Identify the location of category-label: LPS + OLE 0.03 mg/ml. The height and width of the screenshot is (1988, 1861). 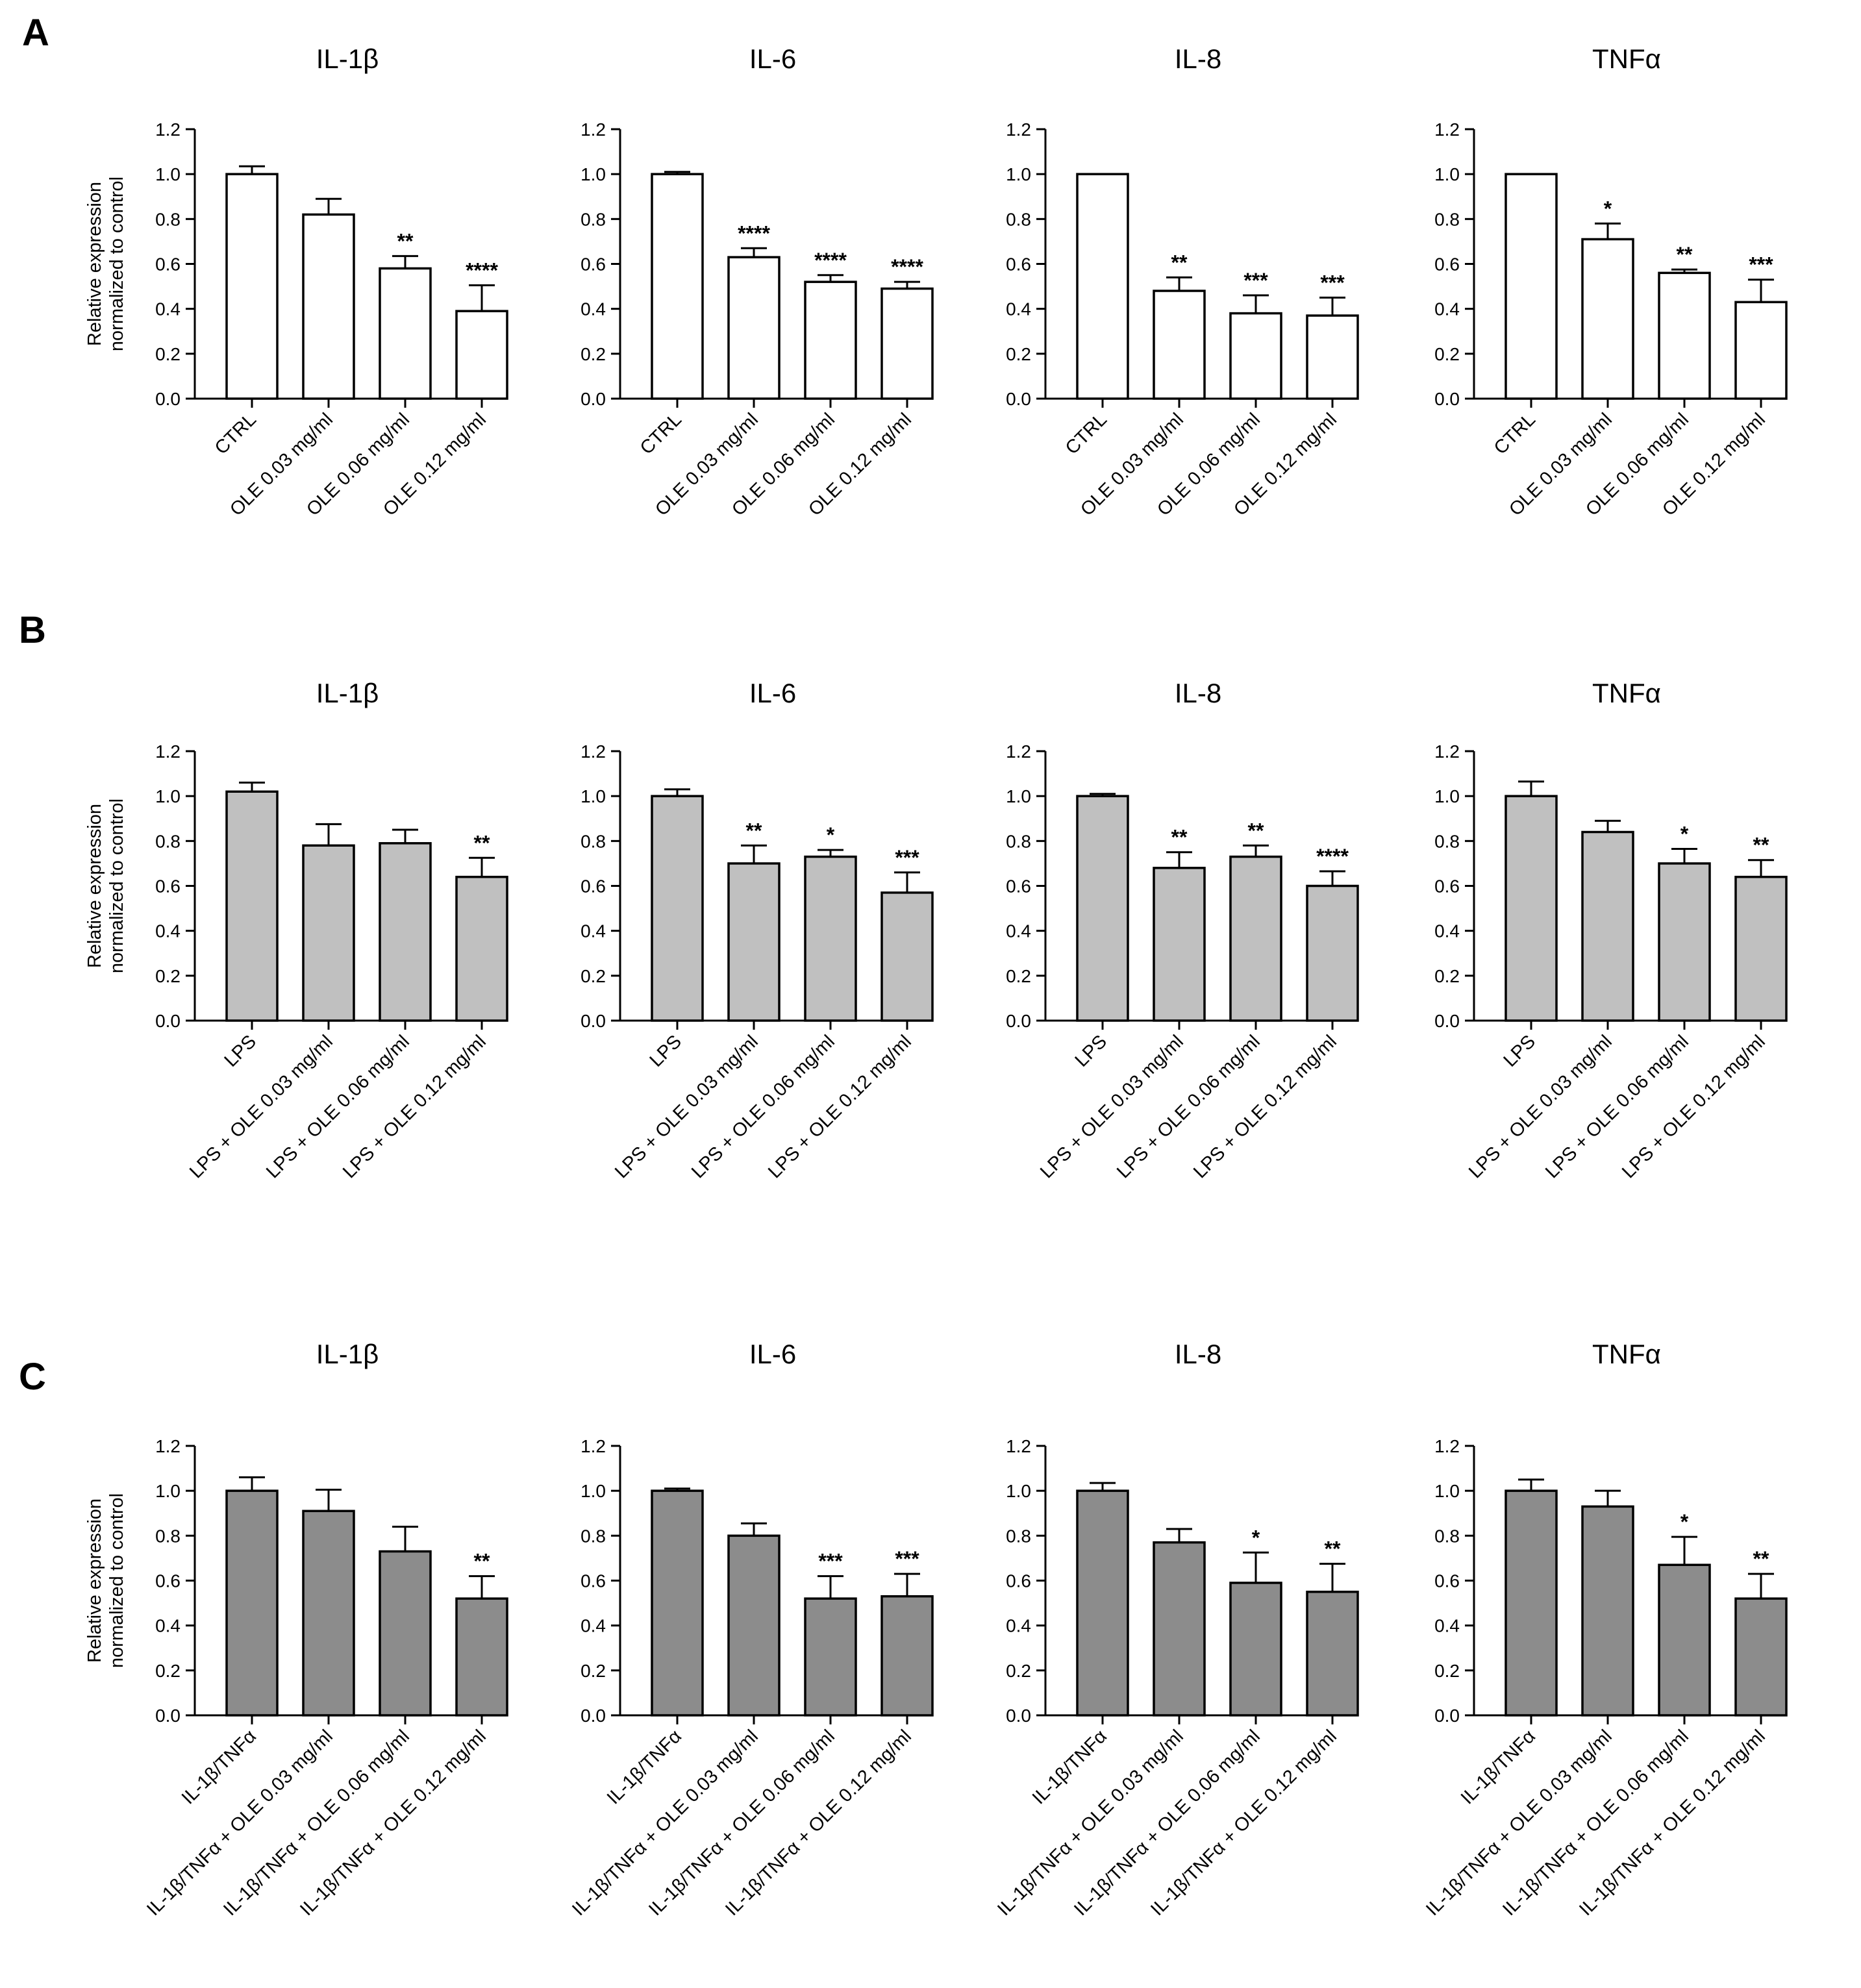
(261, 1106).